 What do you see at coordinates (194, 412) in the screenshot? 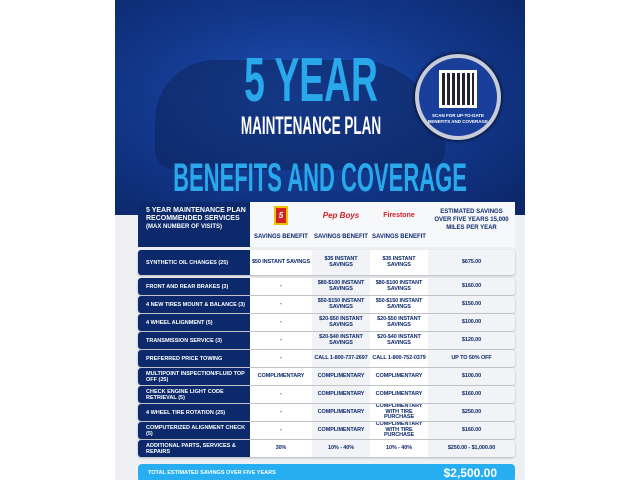
I see `service-name: 4 WHEEL TIRE ROTATION (25)` at bounding box center [194, 412].